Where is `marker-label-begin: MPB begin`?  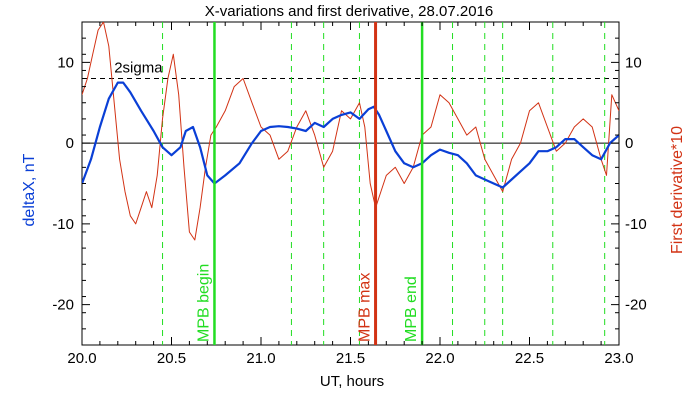 marker-label-begin: MPB begin is located at coordinates (203, 303).